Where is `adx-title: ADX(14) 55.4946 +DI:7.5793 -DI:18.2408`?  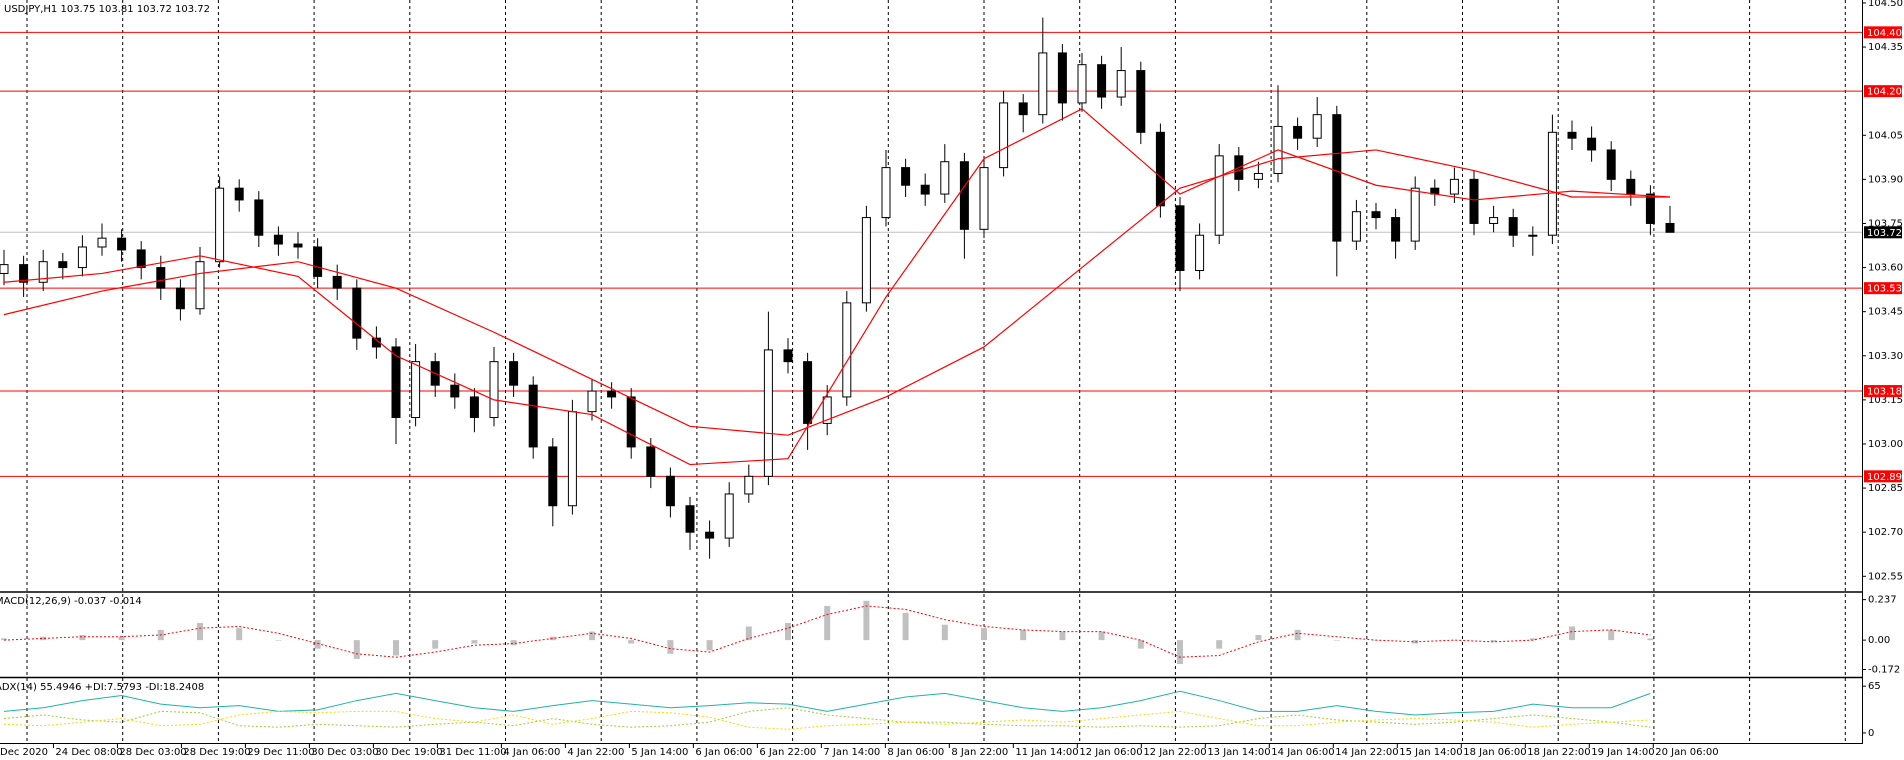 adx-title: ADX(14) 55.4946 +DI:7.5793 -DI:18.2408 is located at coordinates (102, 687).